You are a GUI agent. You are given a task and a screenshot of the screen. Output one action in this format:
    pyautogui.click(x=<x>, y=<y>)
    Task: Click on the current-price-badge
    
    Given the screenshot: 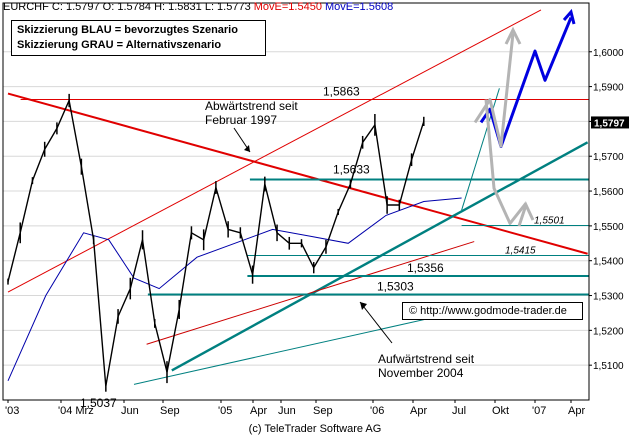 What is the action you would take?
    pyautogui.click(x=610, y=122)
    